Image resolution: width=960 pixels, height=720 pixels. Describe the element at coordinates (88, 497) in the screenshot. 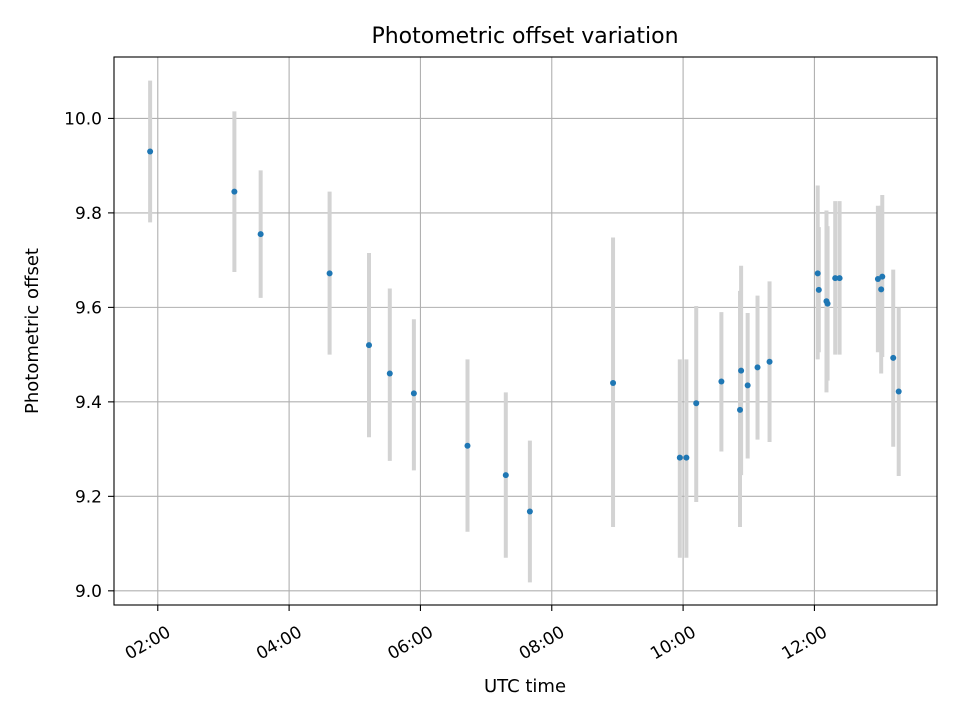

I see `y-tick-label: 9.2` at that location.